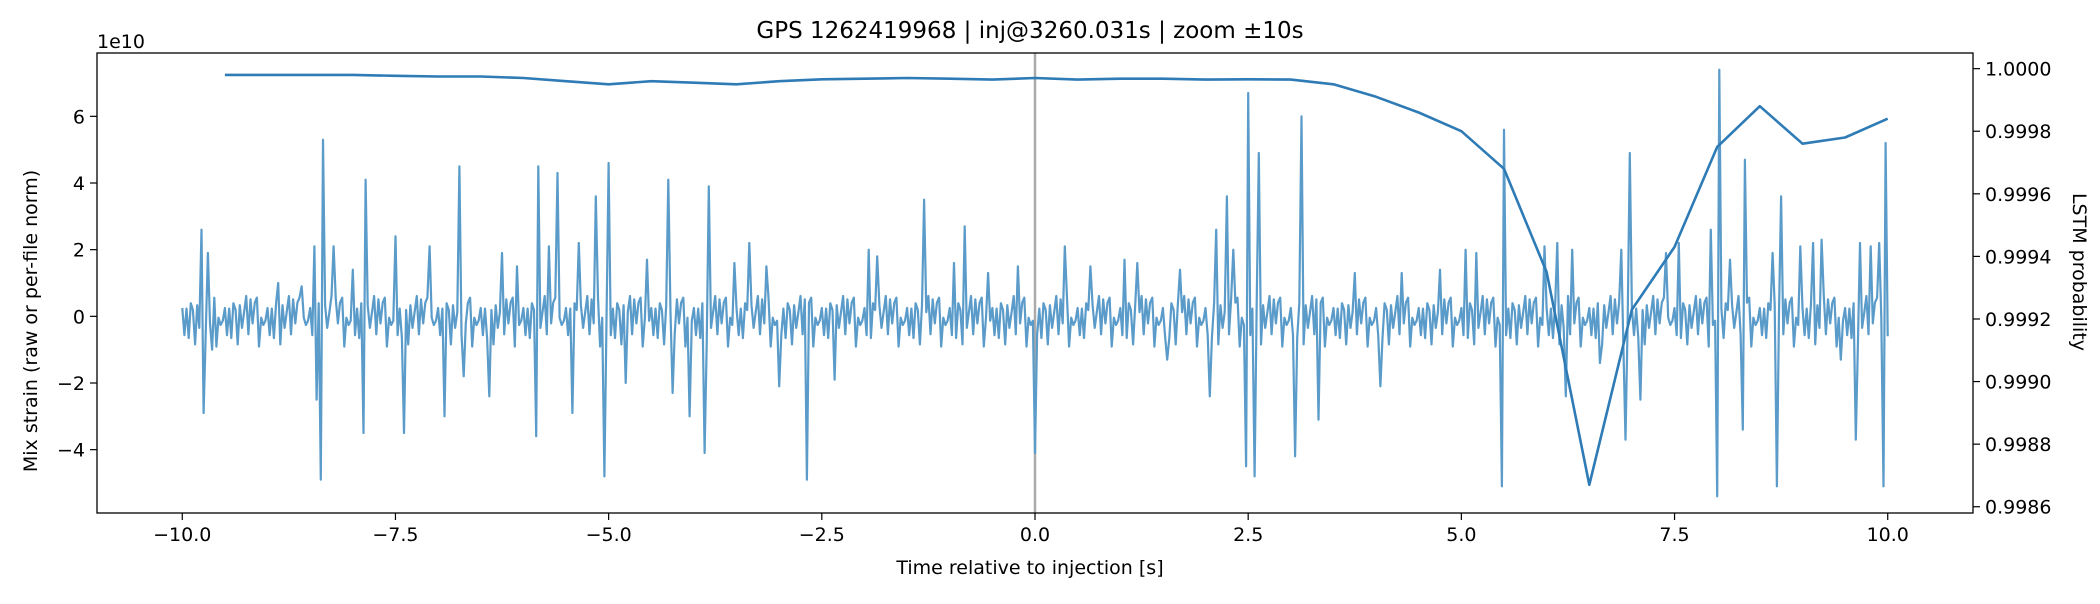 The height and width of the screenshot is (604, 2100). Describe the element at coordinates (79, 251) in the screenshot. I see `y-left-tick-label: 2` at that location.